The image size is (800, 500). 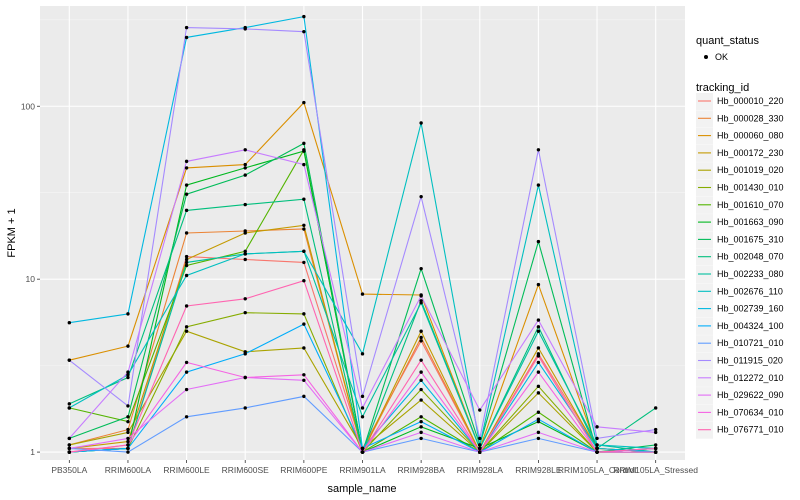 I want to click on x-tick-label: PB350LA, so click(x=69, y=470).